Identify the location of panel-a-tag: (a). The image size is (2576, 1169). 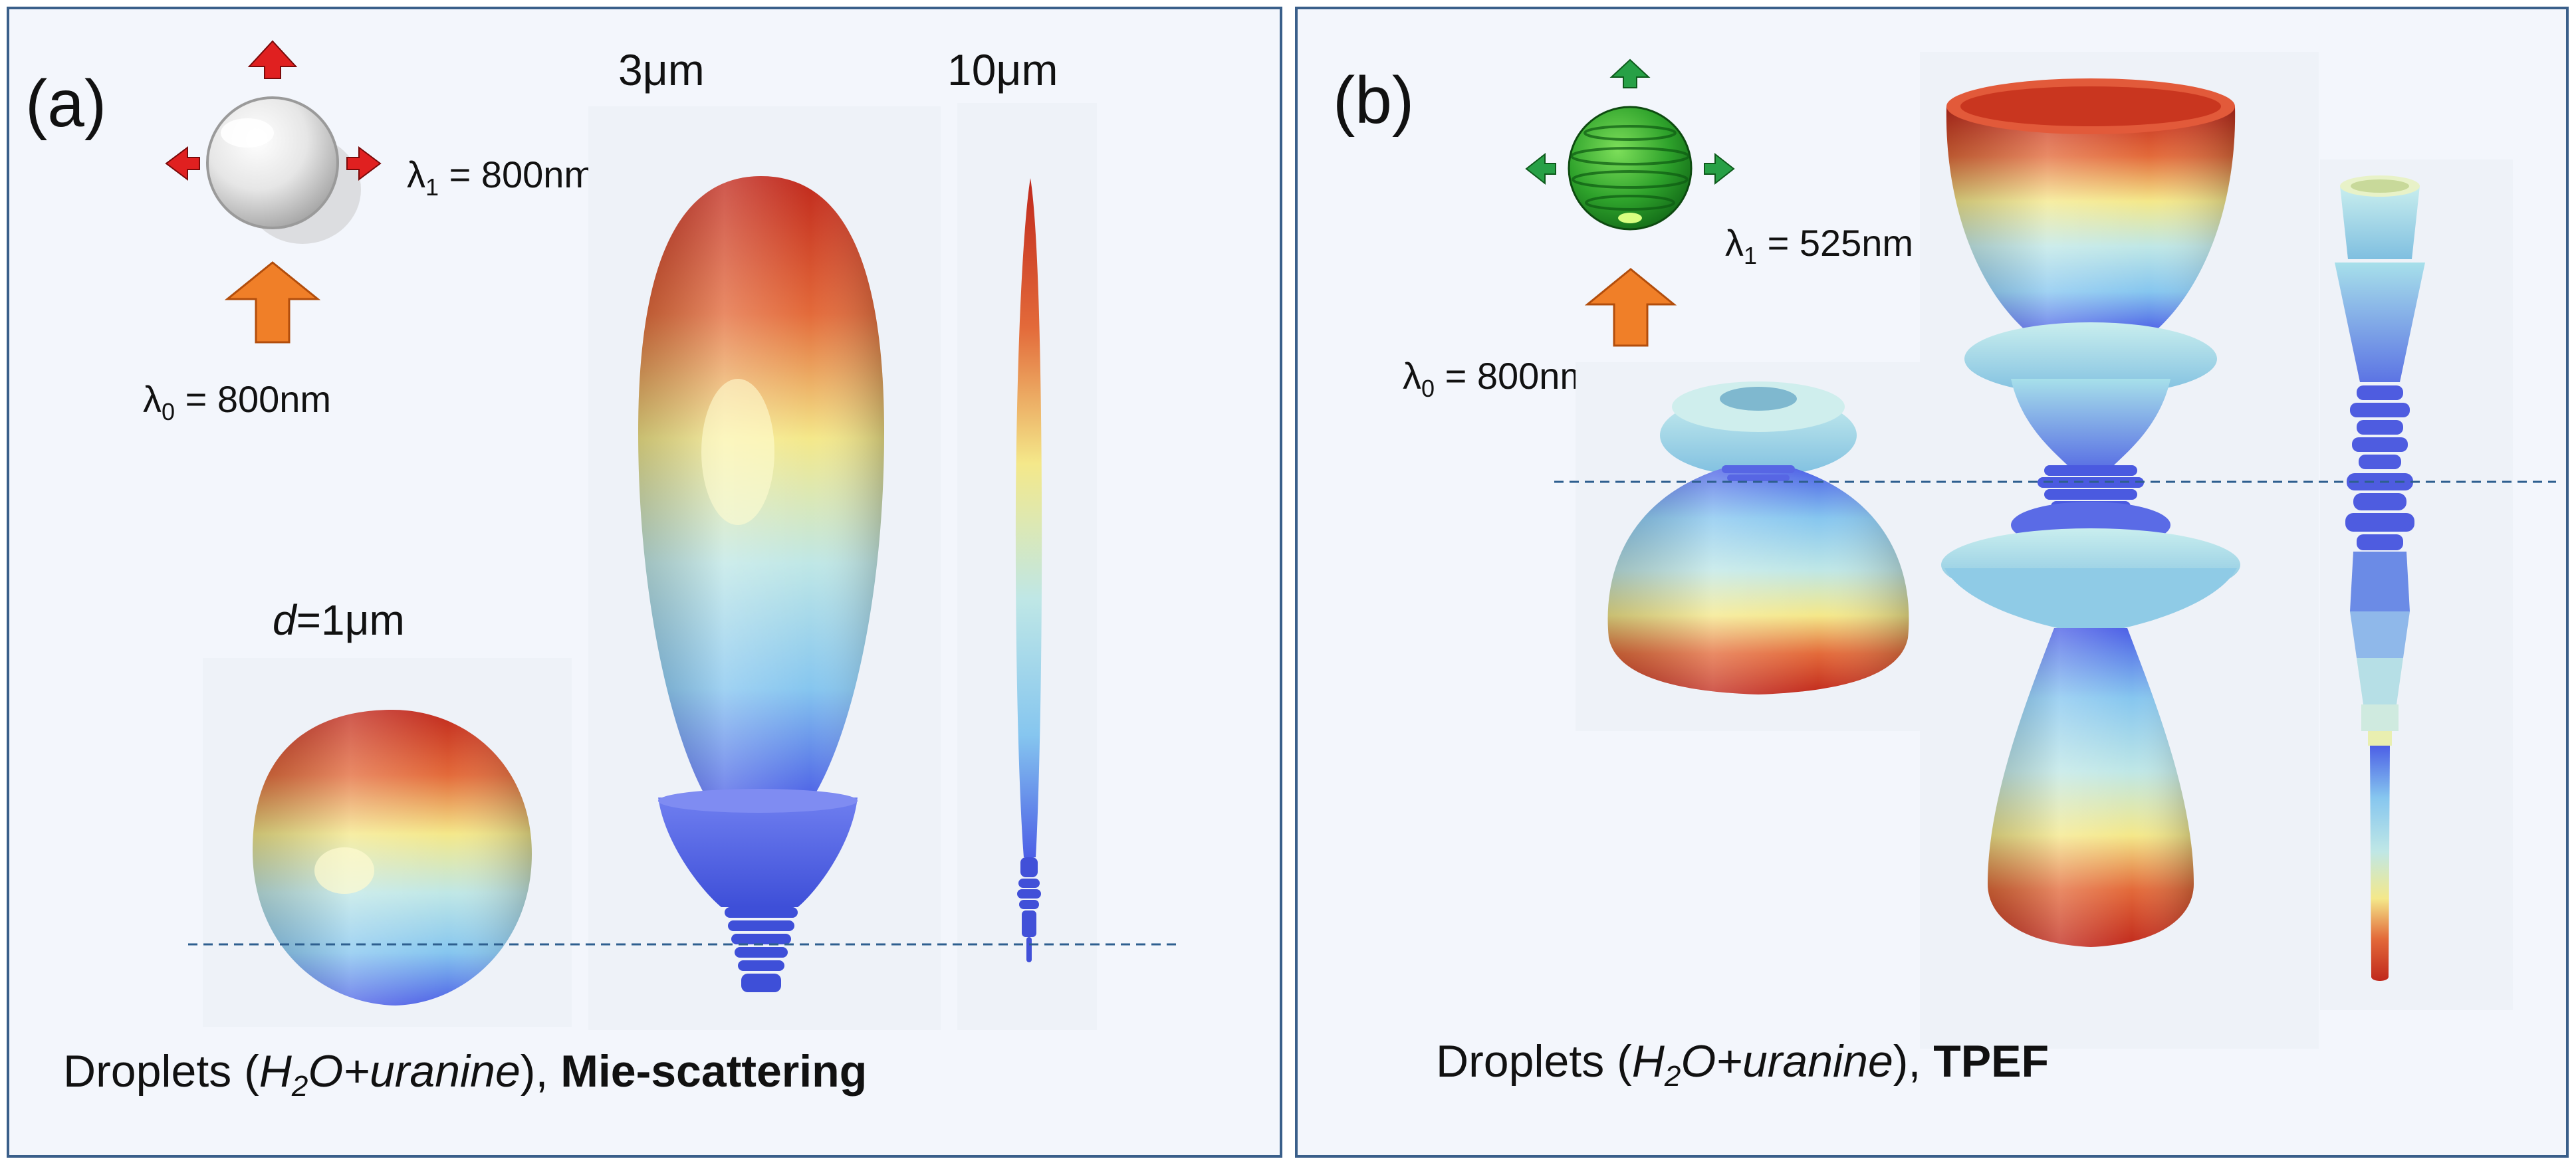
(65, 103).